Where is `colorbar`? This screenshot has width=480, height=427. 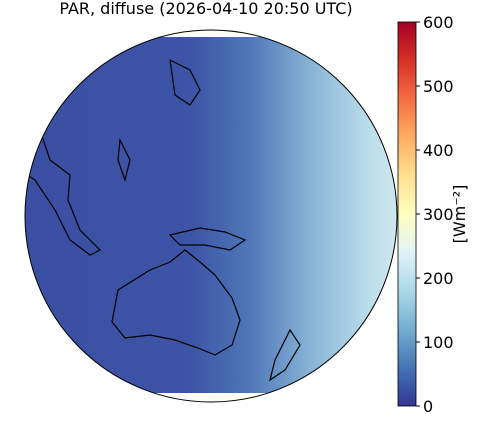
colorbar is located at coordinates (407, 214).